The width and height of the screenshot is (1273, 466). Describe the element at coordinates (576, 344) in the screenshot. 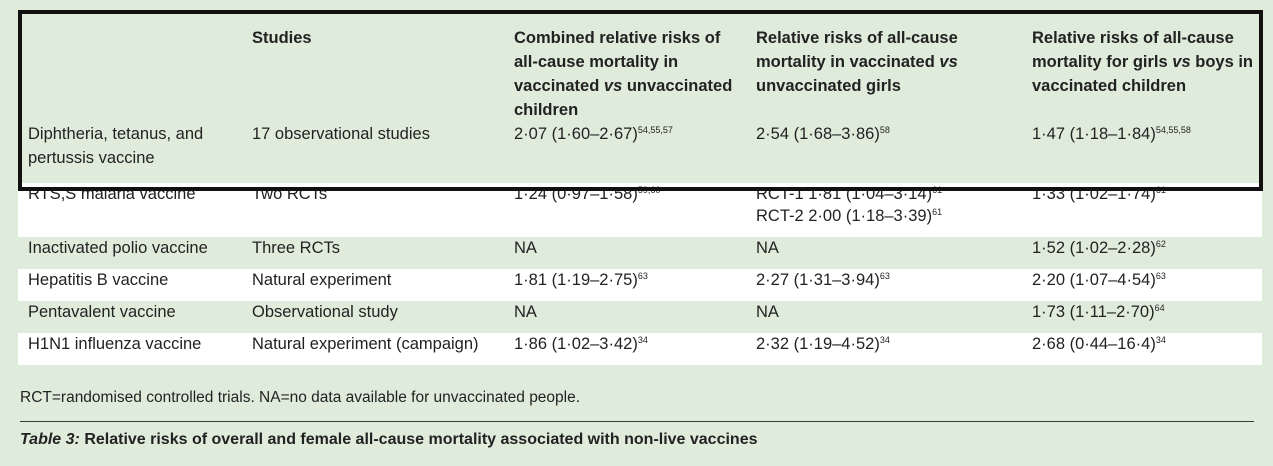

I see `combined-value: 1·86 (1·02–3·42)` at that location.